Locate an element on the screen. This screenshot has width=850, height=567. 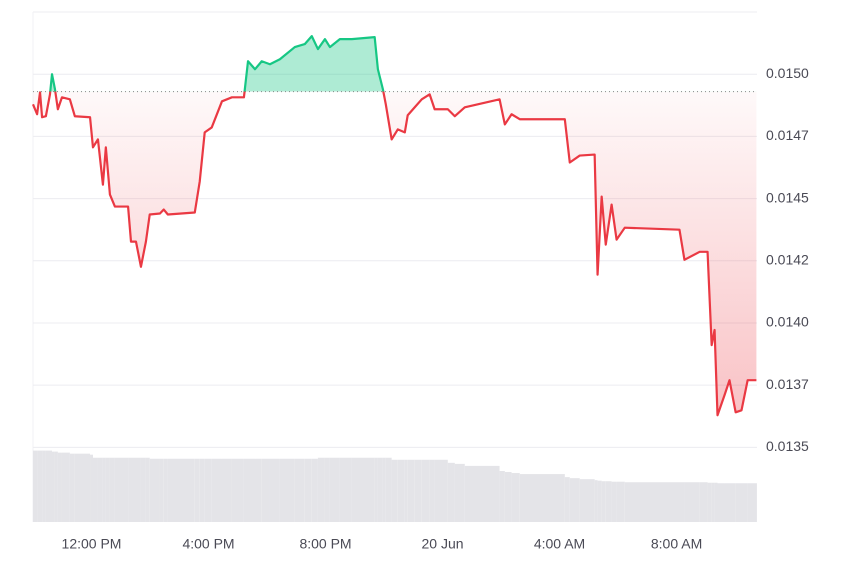
x-tick-label: 20 Jun is located at coordinates (443, 544).